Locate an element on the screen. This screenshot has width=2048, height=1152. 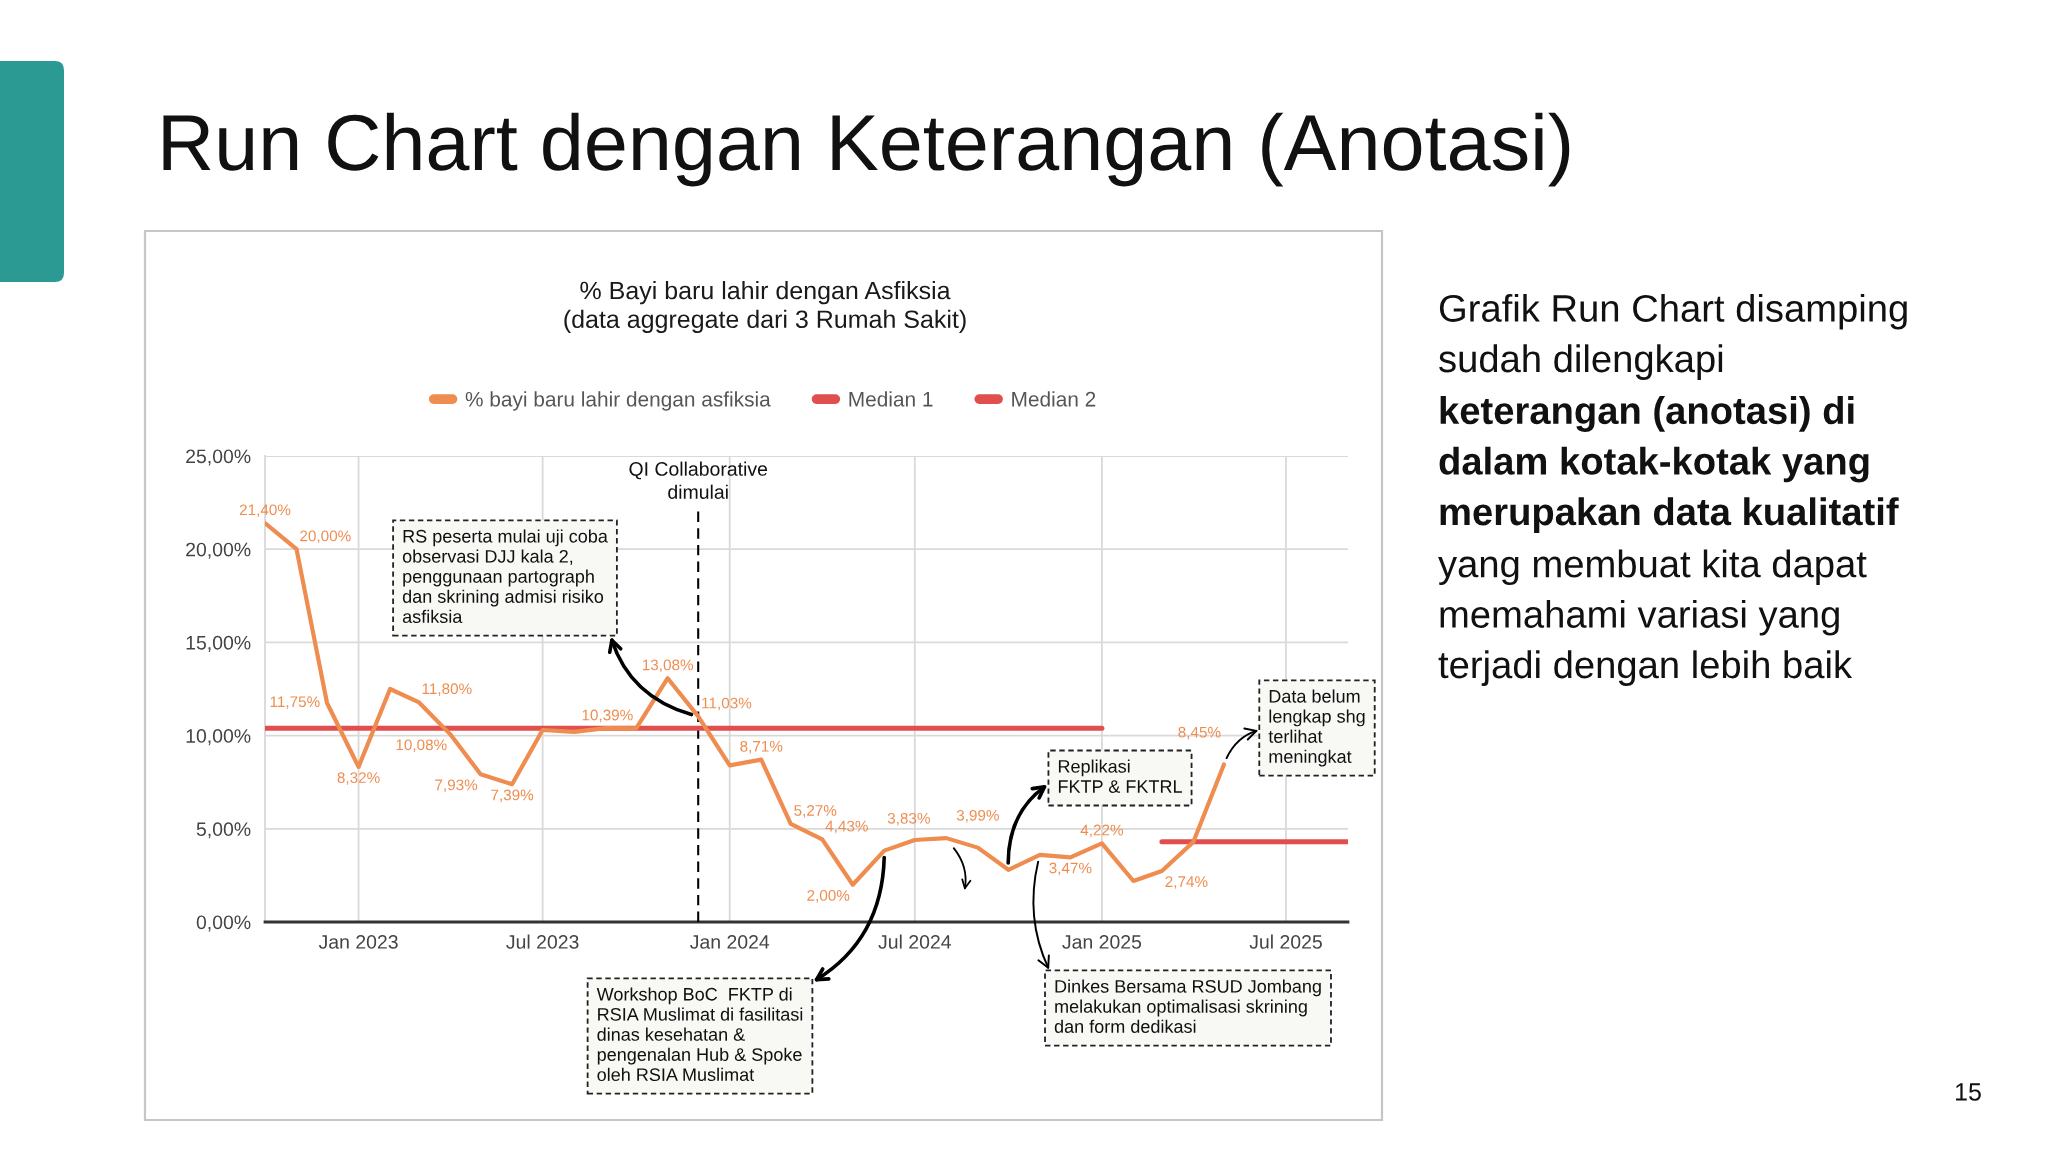
legend-label: Median 1 is located at coordinates (891, 399).